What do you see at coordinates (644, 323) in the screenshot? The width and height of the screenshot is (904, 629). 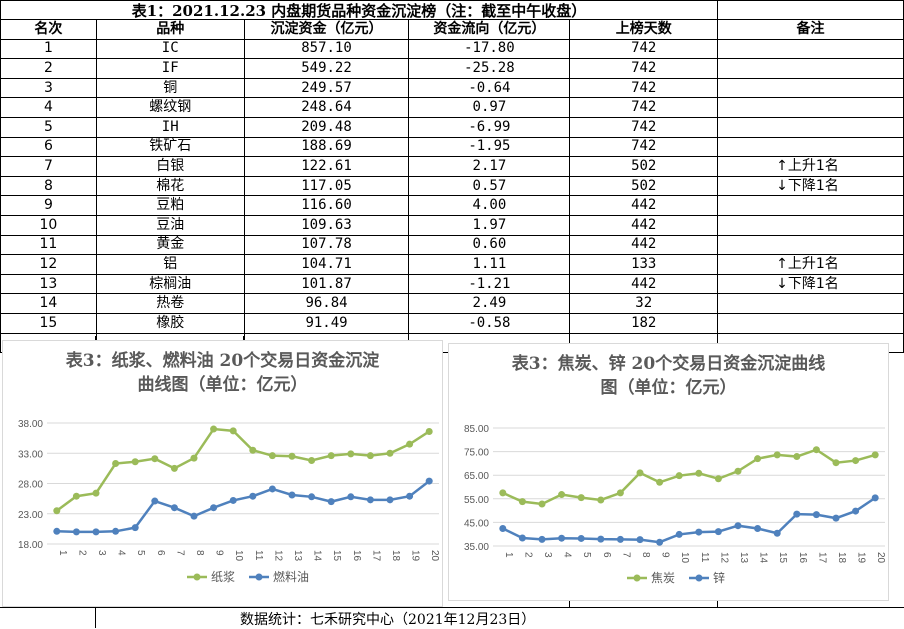 I see `days-cell: 182` at bounding box center [644, 323].